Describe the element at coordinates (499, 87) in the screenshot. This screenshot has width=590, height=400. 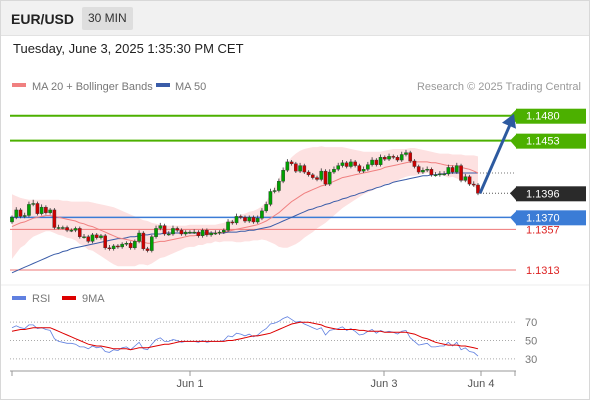
I see `credit-label: Research © 2025 Trading Central` at that location.